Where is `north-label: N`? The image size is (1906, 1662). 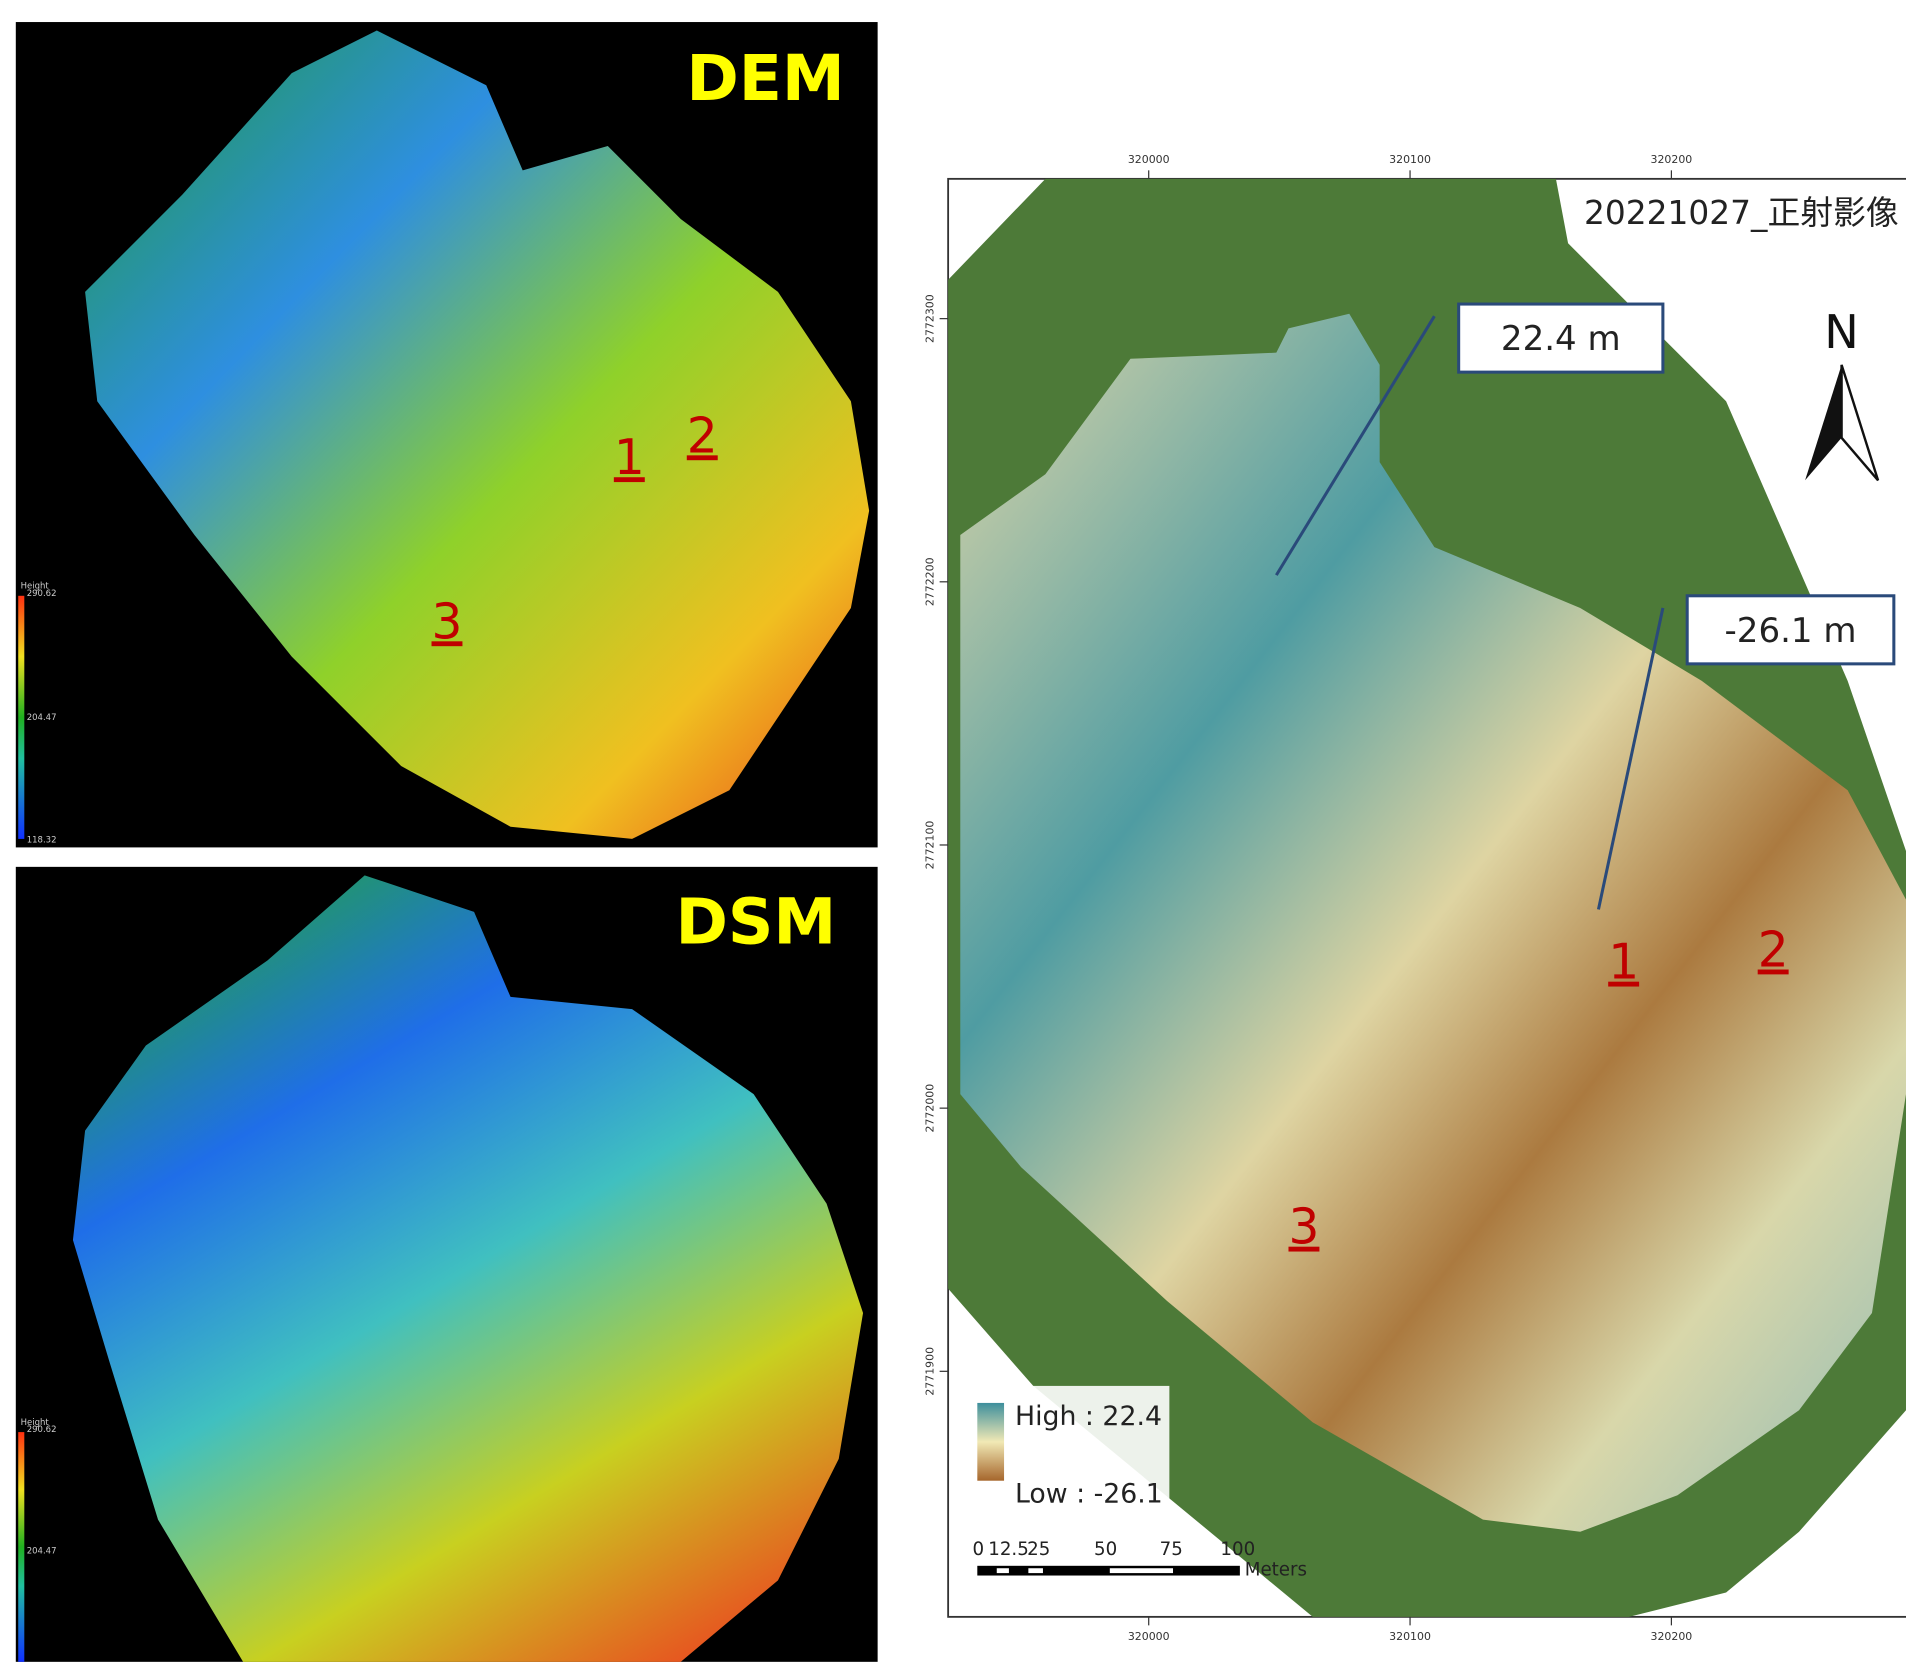 north-label: N is located at coordinates (1841, 332).